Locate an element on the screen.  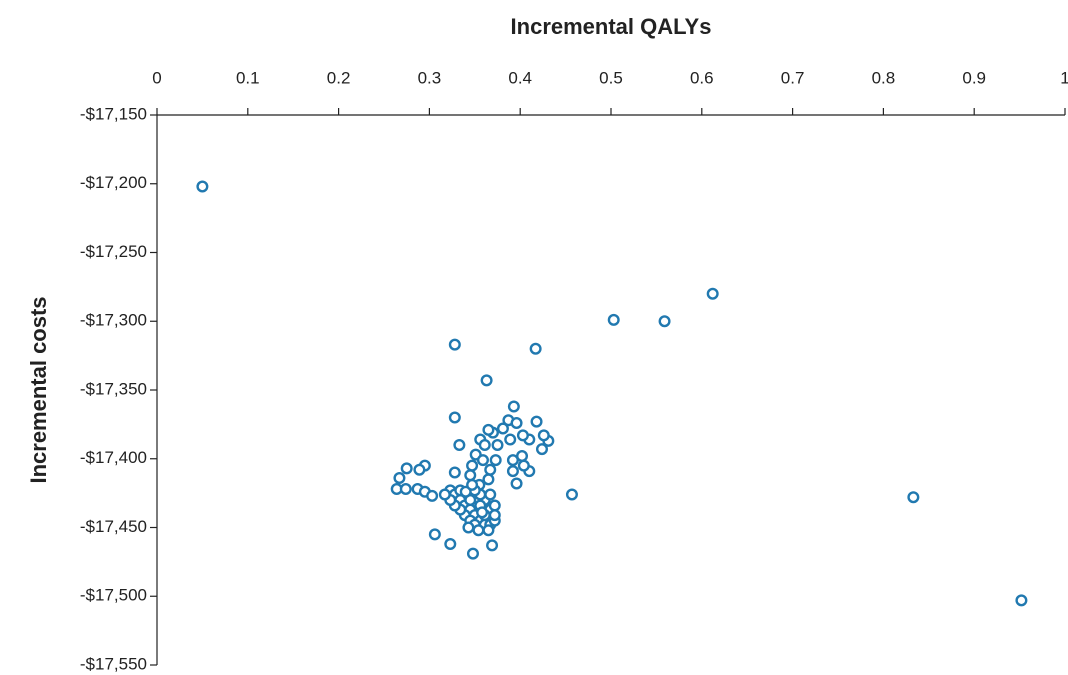
y-tick-label: -$17,550 is located at coordinates (113, 663).